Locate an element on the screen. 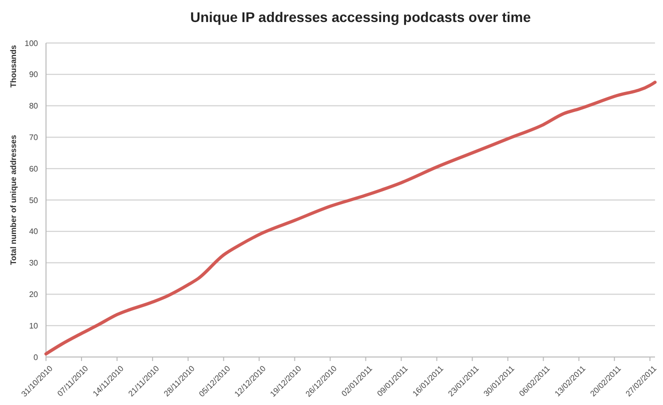 The height and width of the screenshot is (405, 663). chart-title: Unique IP addresses accessing podcasts over time is located at coordinates (360, 17).